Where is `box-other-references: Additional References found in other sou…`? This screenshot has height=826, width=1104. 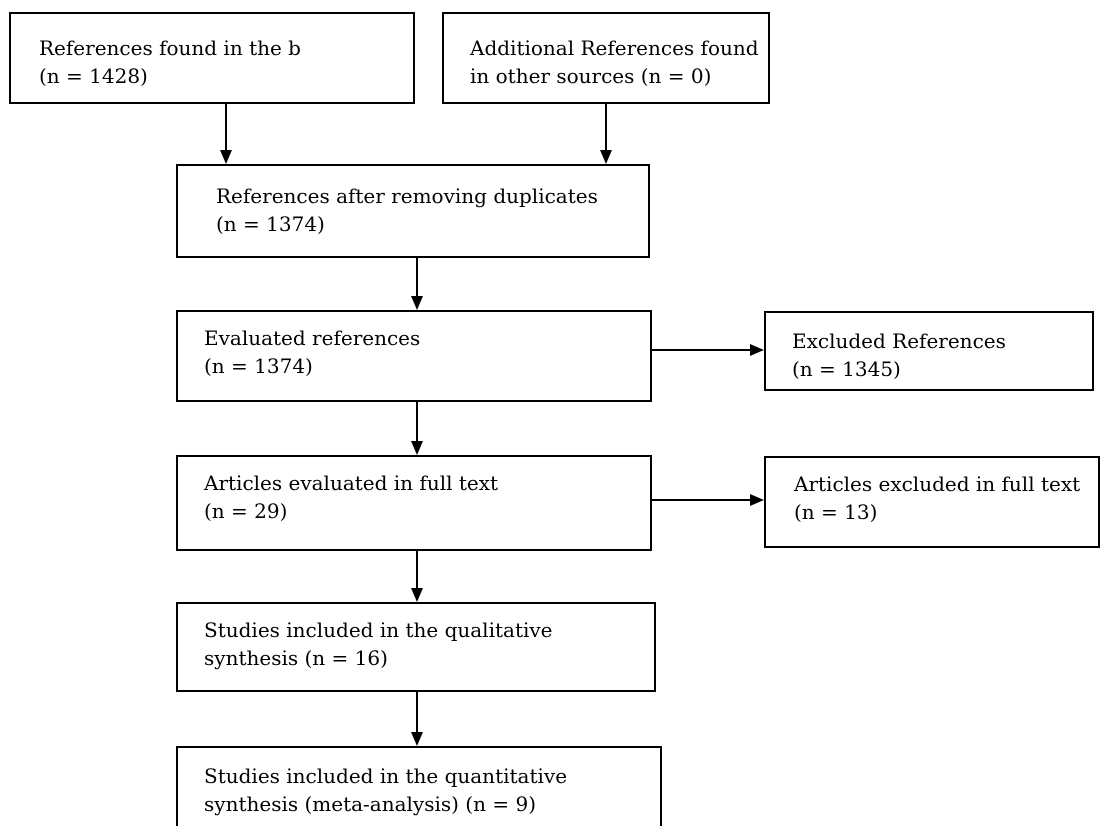
box-other-references: Additional References found in other sou… is located at coordinates (606, 58).